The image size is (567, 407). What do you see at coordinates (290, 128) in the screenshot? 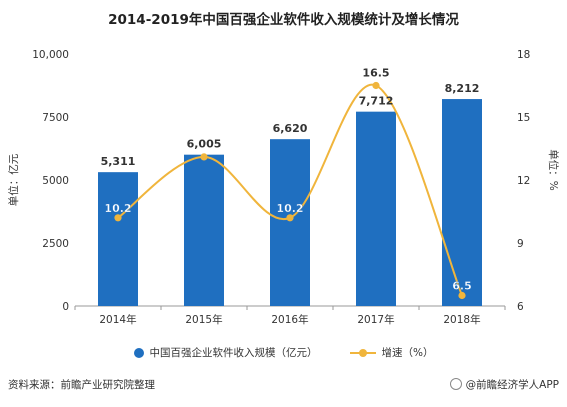
I see `bar-value-label: 6,620` at bounding box center [290, 128].